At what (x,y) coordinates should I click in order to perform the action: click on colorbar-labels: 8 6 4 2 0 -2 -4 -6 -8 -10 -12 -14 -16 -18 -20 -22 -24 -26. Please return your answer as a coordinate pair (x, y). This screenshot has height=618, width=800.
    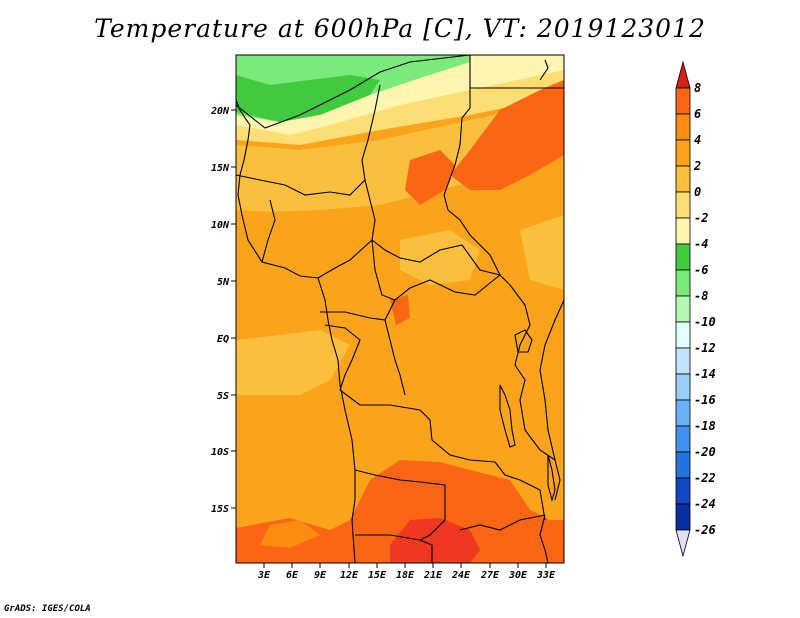
    Looking at the image, I should click on (704, 309).